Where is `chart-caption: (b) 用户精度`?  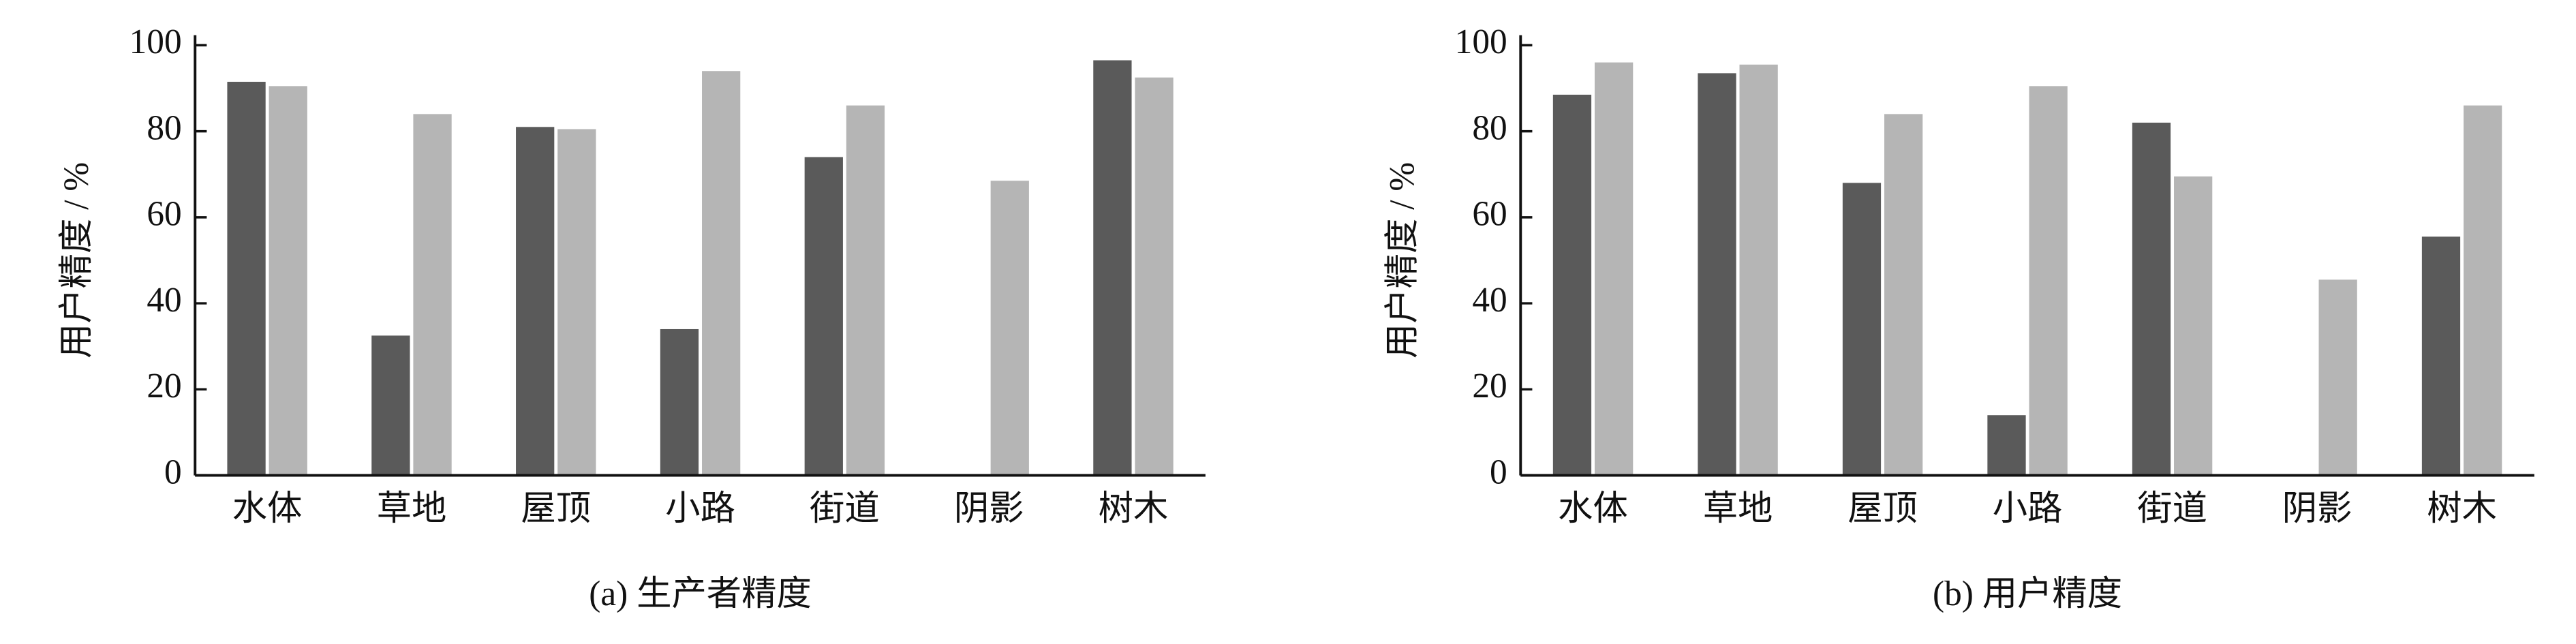
chart-caption: (b) 用户精度 is located at coordinates (2027, 593).